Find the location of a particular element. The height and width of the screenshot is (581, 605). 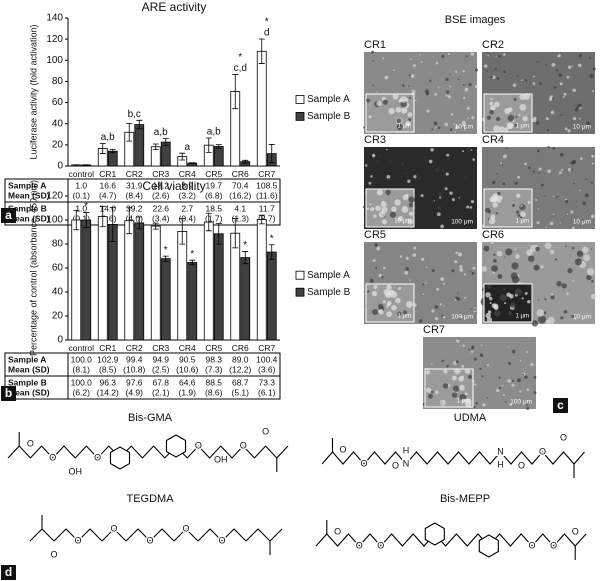

table-error: (6.2) is located at coordinates (82, 392).